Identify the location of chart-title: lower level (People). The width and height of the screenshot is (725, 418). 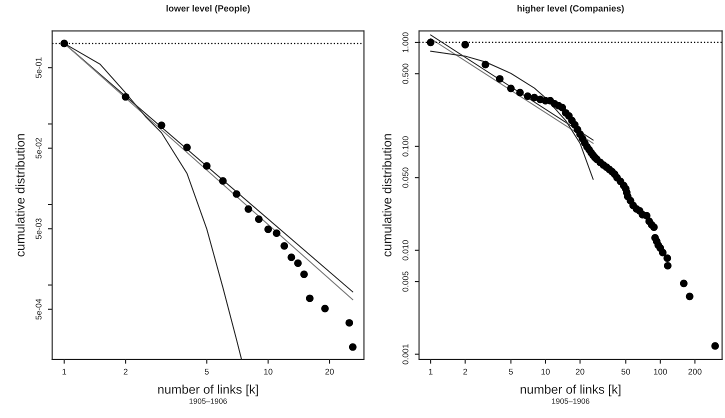
(208, 9).